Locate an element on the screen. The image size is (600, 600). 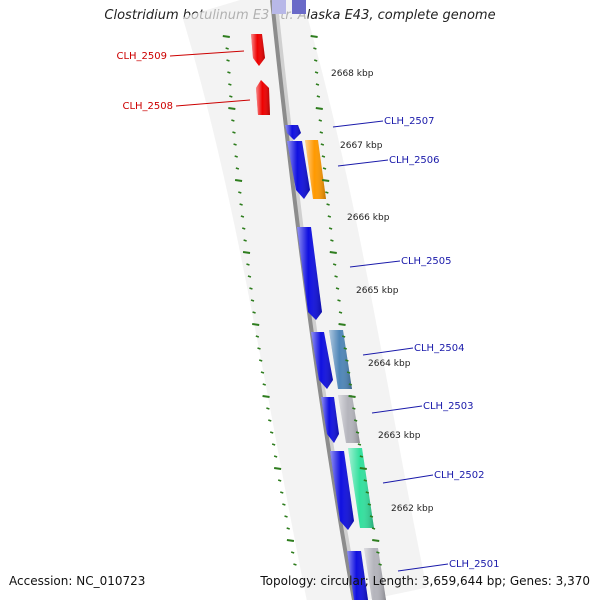
gene-2503-upstream is located at coordinates (330, 420).